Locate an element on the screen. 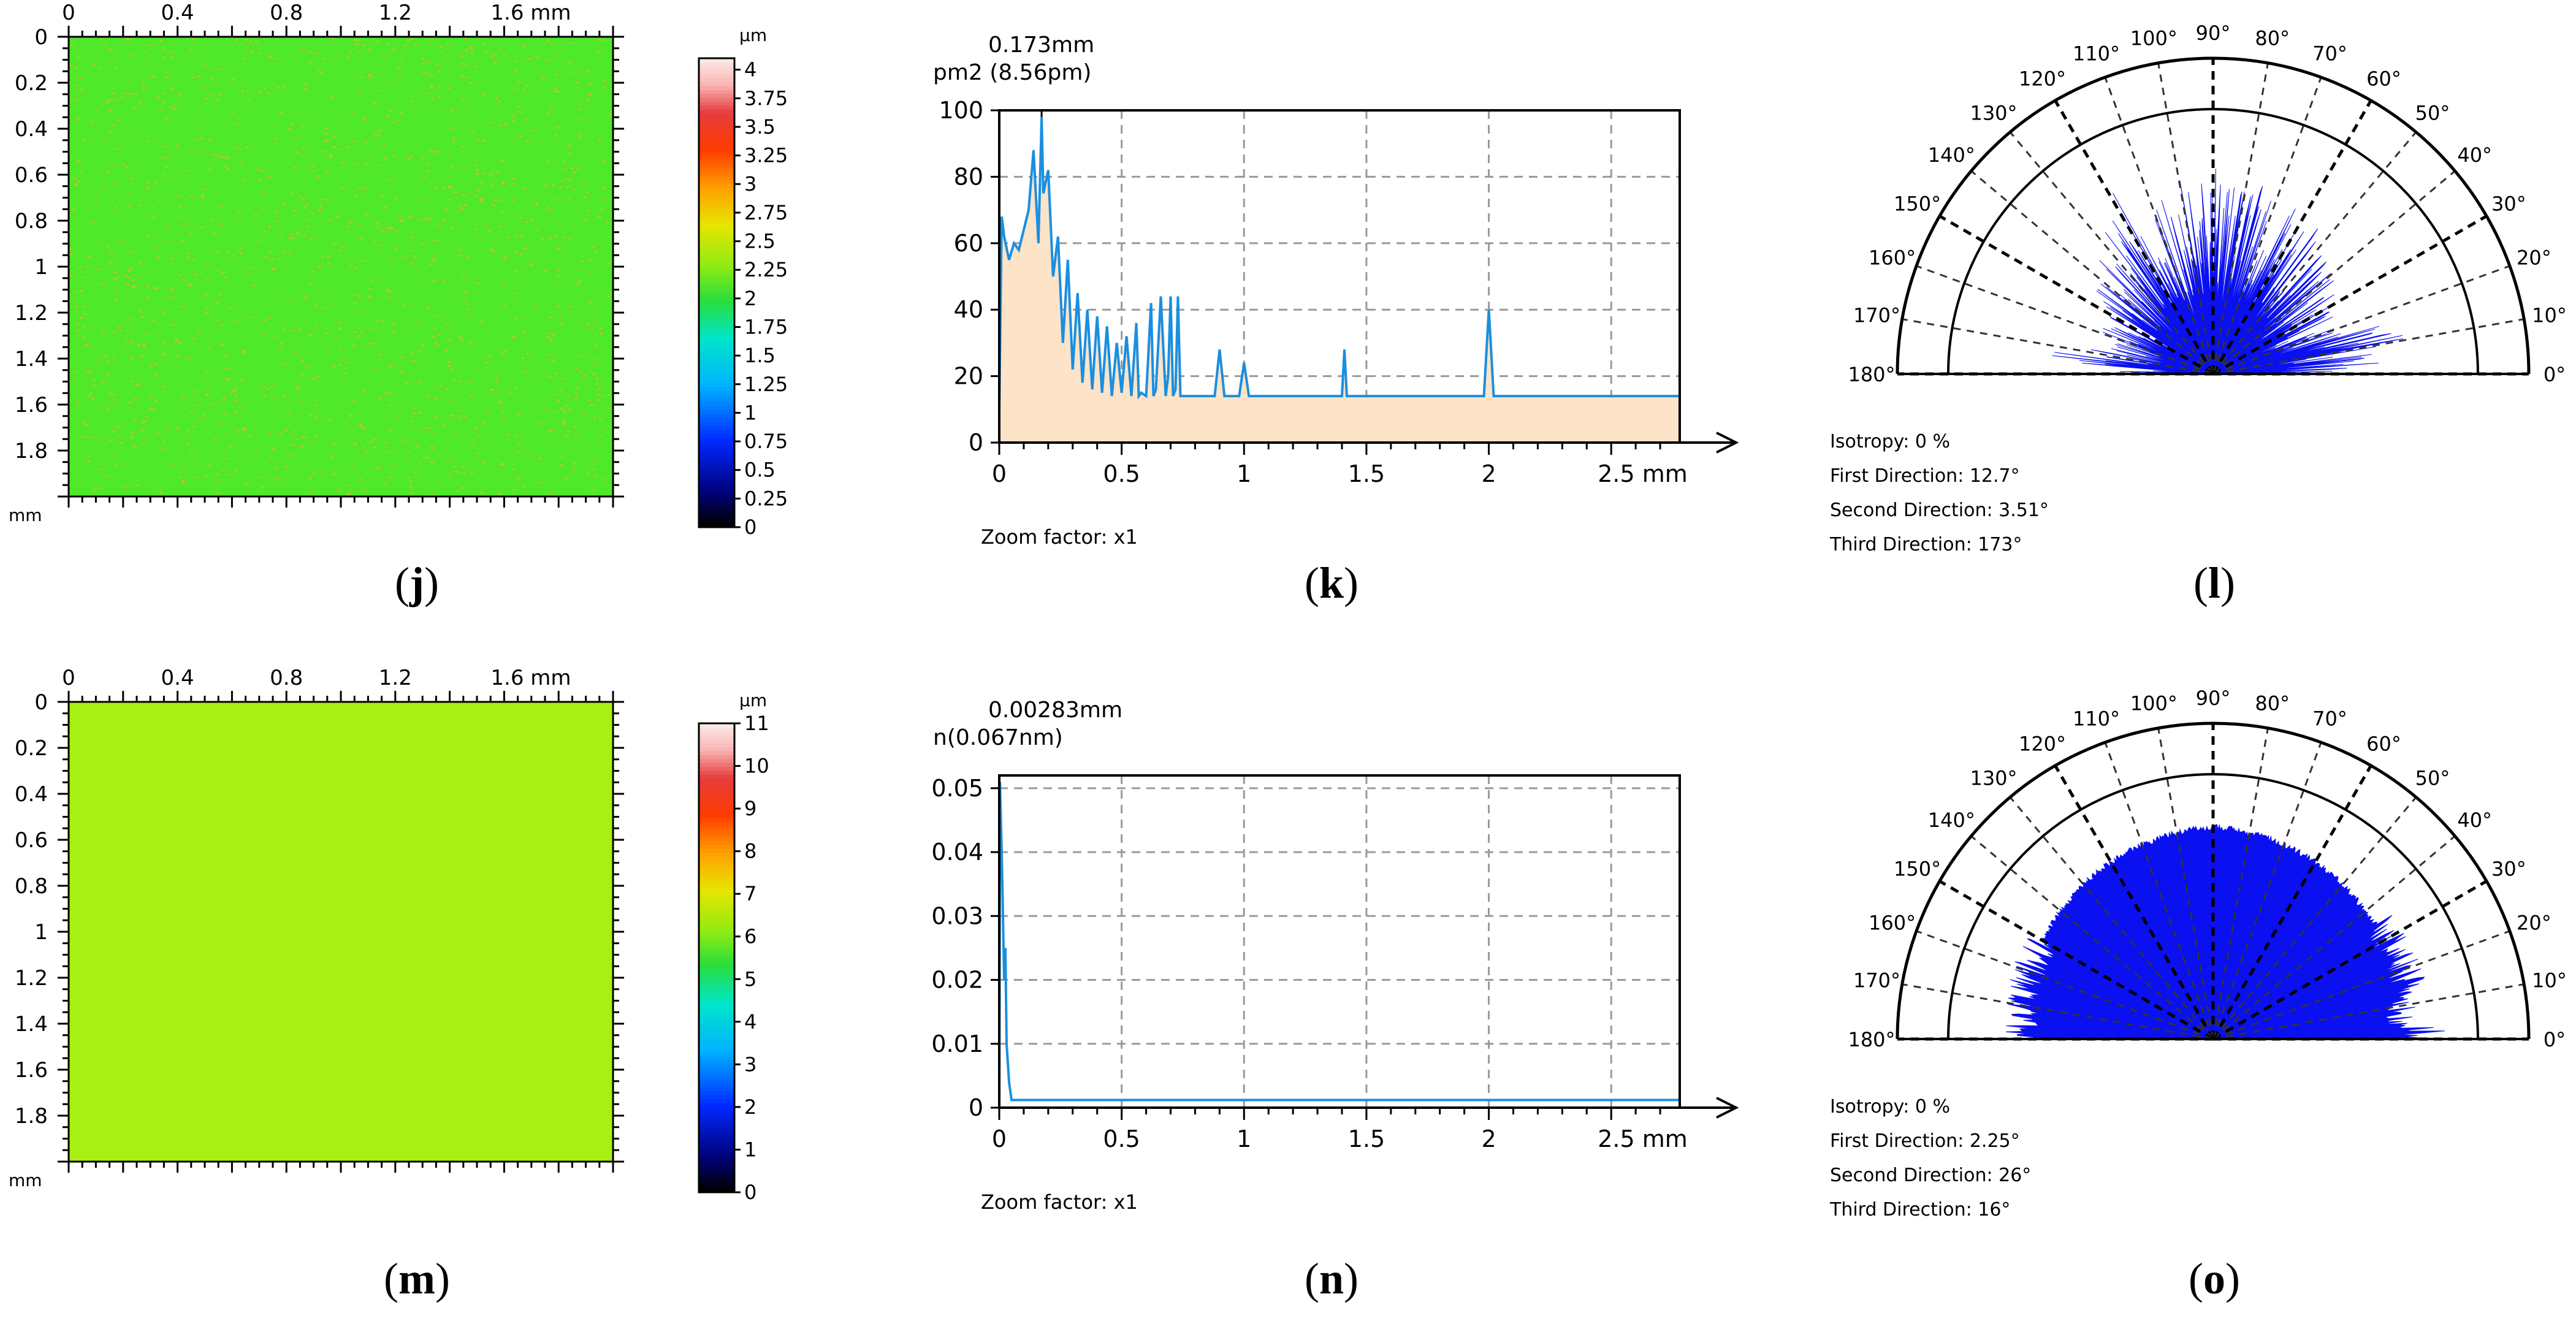 The width and height of the screenshot is (2576, 1321). angle-label: 40° is located at coordinates (2474, 155).